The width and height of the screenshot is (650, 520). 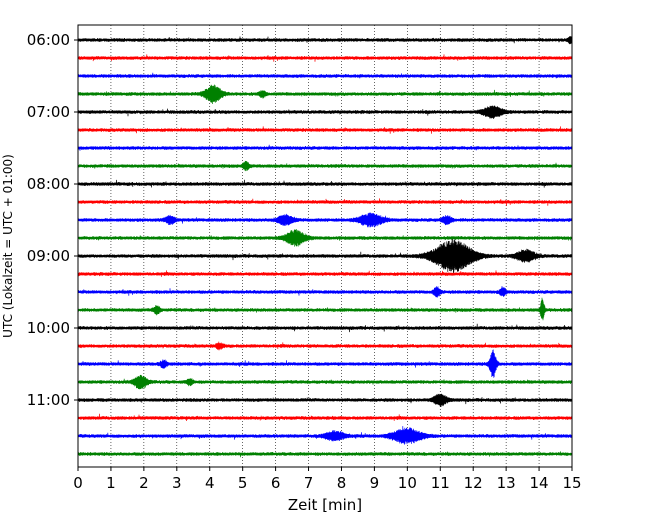 What do you see at coordinates (48, 40) in the screenshot?
I see `y-tick-label: 06:00` at bounding box center [48, 40].